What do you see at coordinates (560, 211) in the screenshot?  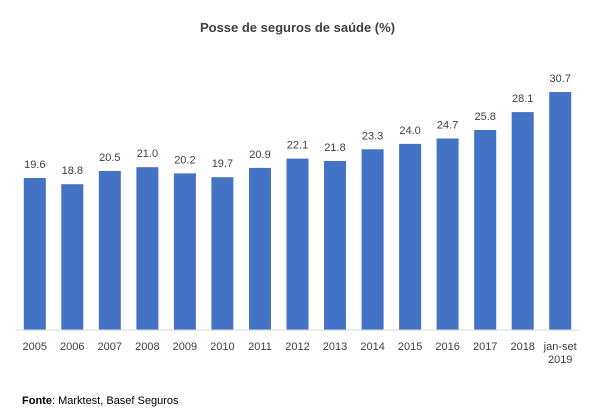 I see `bar-jan-set-2019` at bounding box center [560, 211].